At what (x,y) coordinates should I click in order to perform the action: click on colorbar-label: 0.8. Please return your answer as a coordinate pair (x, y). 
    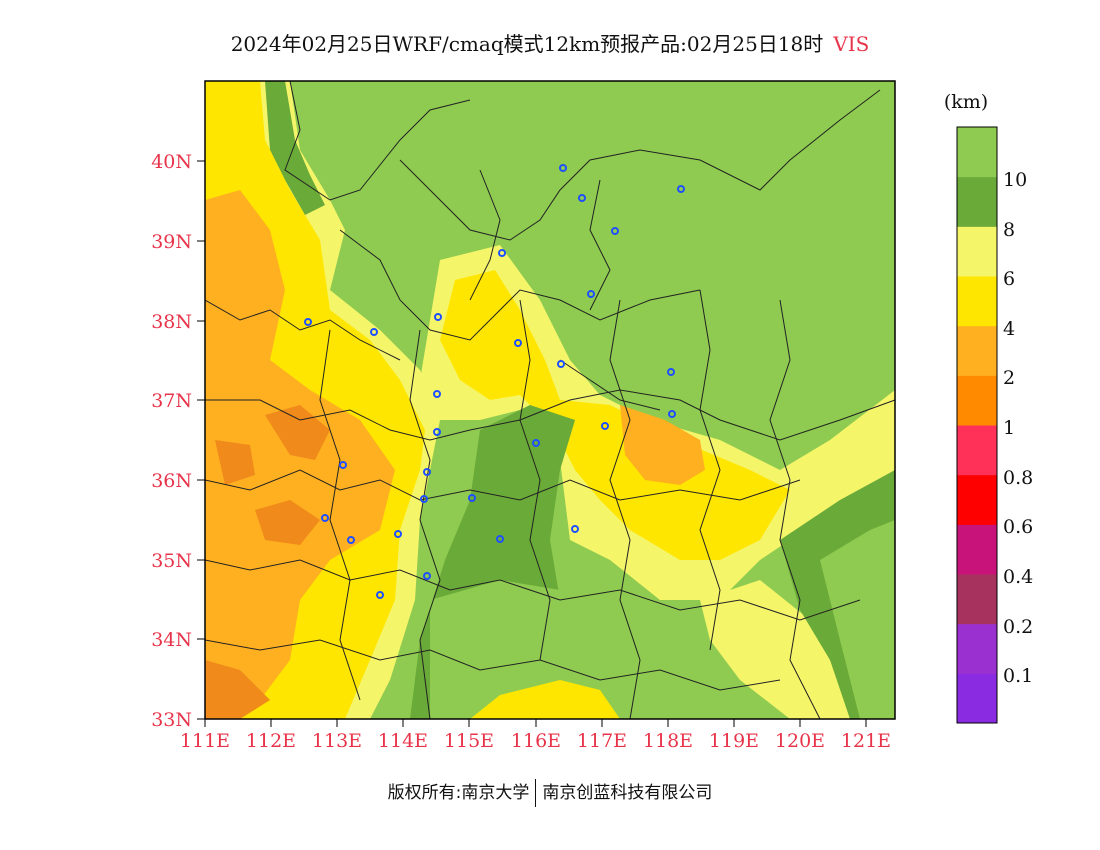
    Looking at the image, I should click on (1018, 478).